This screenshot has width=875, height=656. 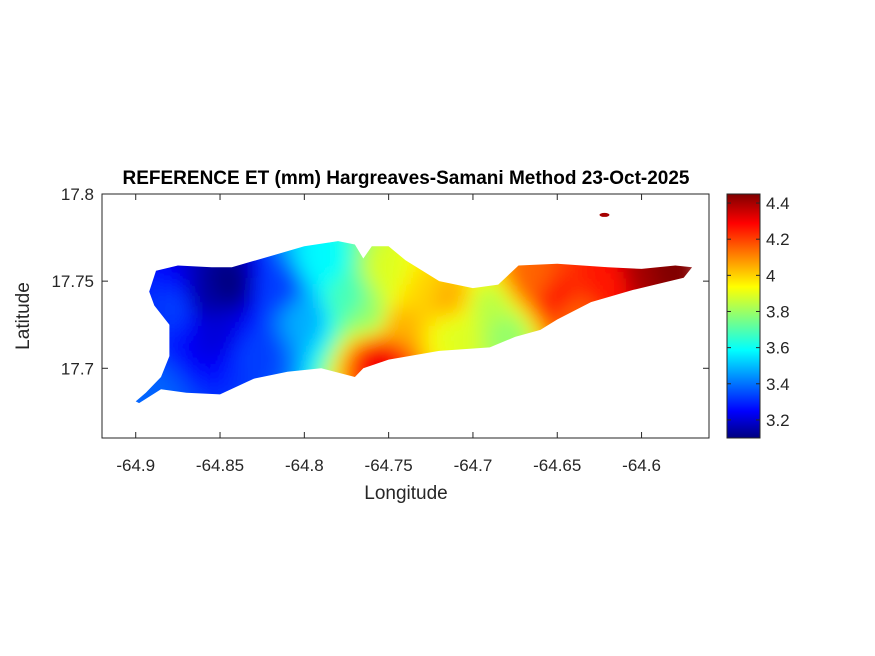 I want to click on x-tick-label: -64.75, so click(x=389, y=465).